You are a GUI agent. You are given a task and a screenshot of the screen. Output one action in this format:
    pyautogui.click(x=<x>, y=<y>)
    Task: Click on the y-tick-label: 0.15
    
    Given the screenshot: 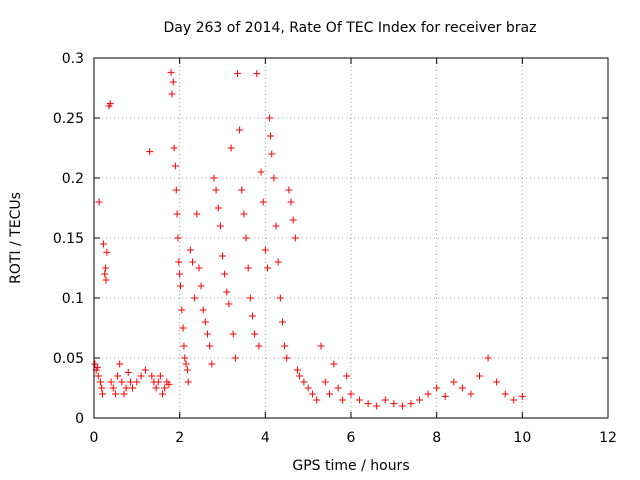 What is the action you would take?
    pyautogui.click(x=68, y=239)
    